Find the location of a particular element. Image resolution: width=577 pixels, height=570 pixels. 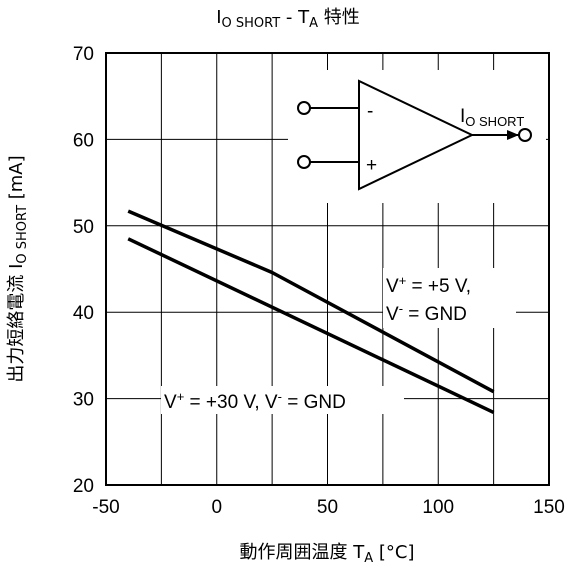

output-current-label: IO SHORT is located at coordinates (492, 117).